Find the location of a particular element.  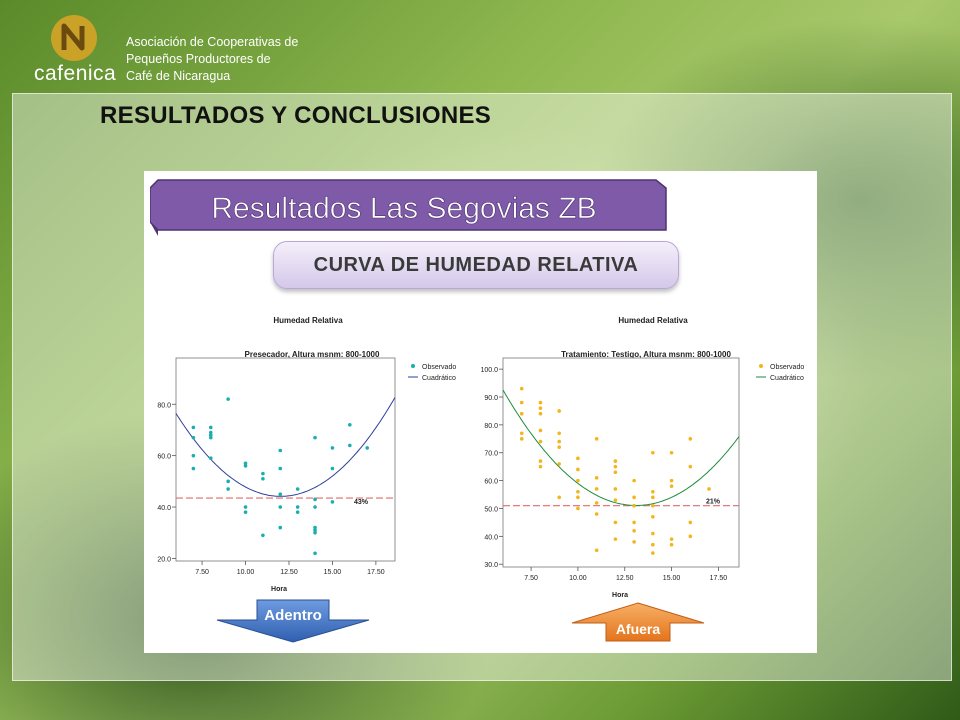

org-line: Asociación de Cooperativas de is located at coordinates (212, 42).